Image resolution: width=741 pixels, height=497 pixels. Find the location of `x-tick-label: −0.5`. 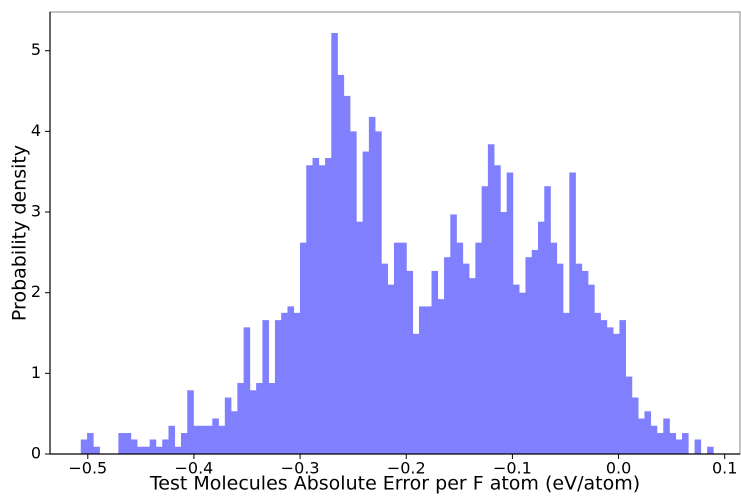

x-tick-label: −0.5 is located at coordinates (87, 468).